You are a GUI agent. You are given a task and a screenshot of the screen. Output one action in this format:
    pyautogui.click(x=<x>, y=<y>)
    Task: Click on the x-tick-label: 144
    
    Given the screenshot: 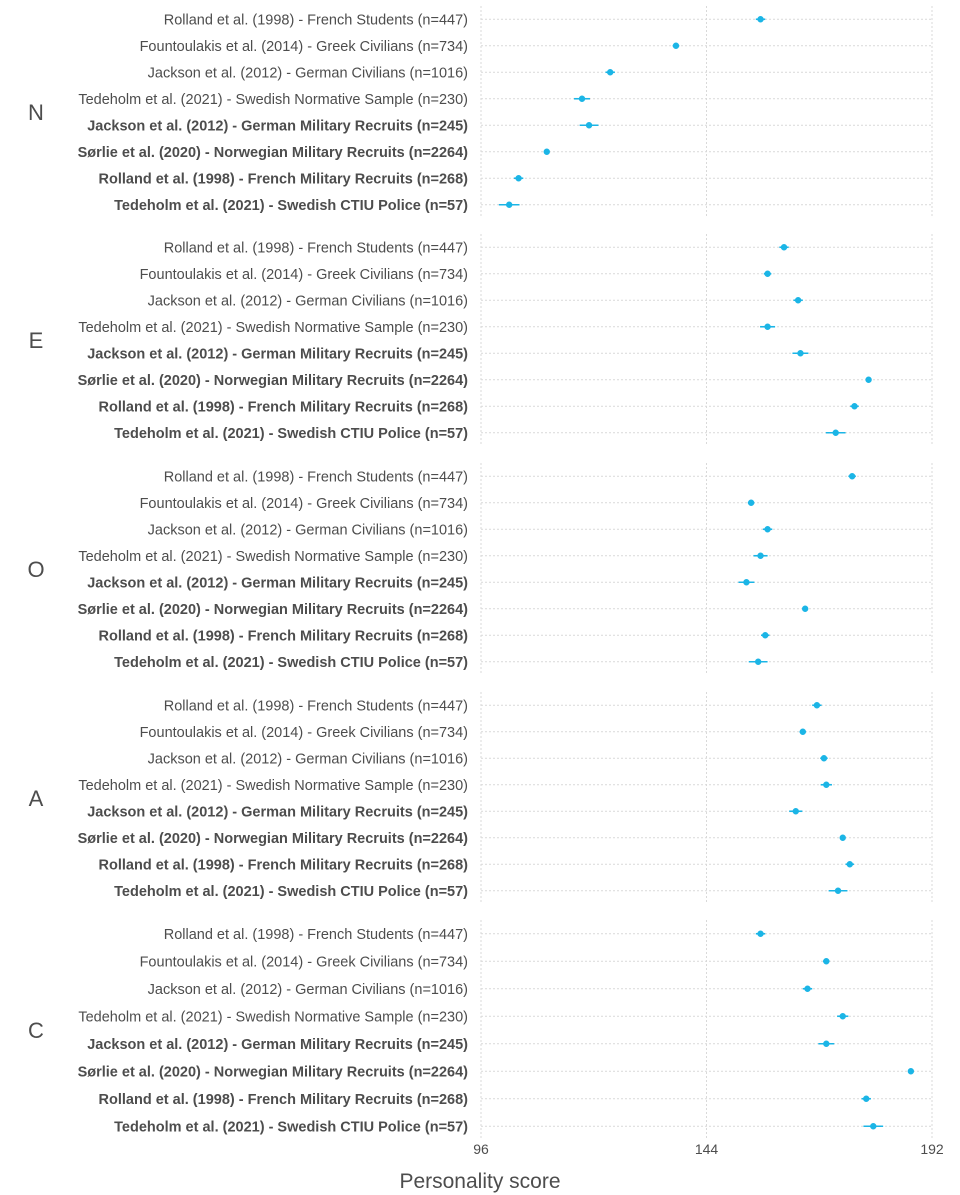 What is the action you would take?
    pyautogui.click(x=707, y=1149)
    